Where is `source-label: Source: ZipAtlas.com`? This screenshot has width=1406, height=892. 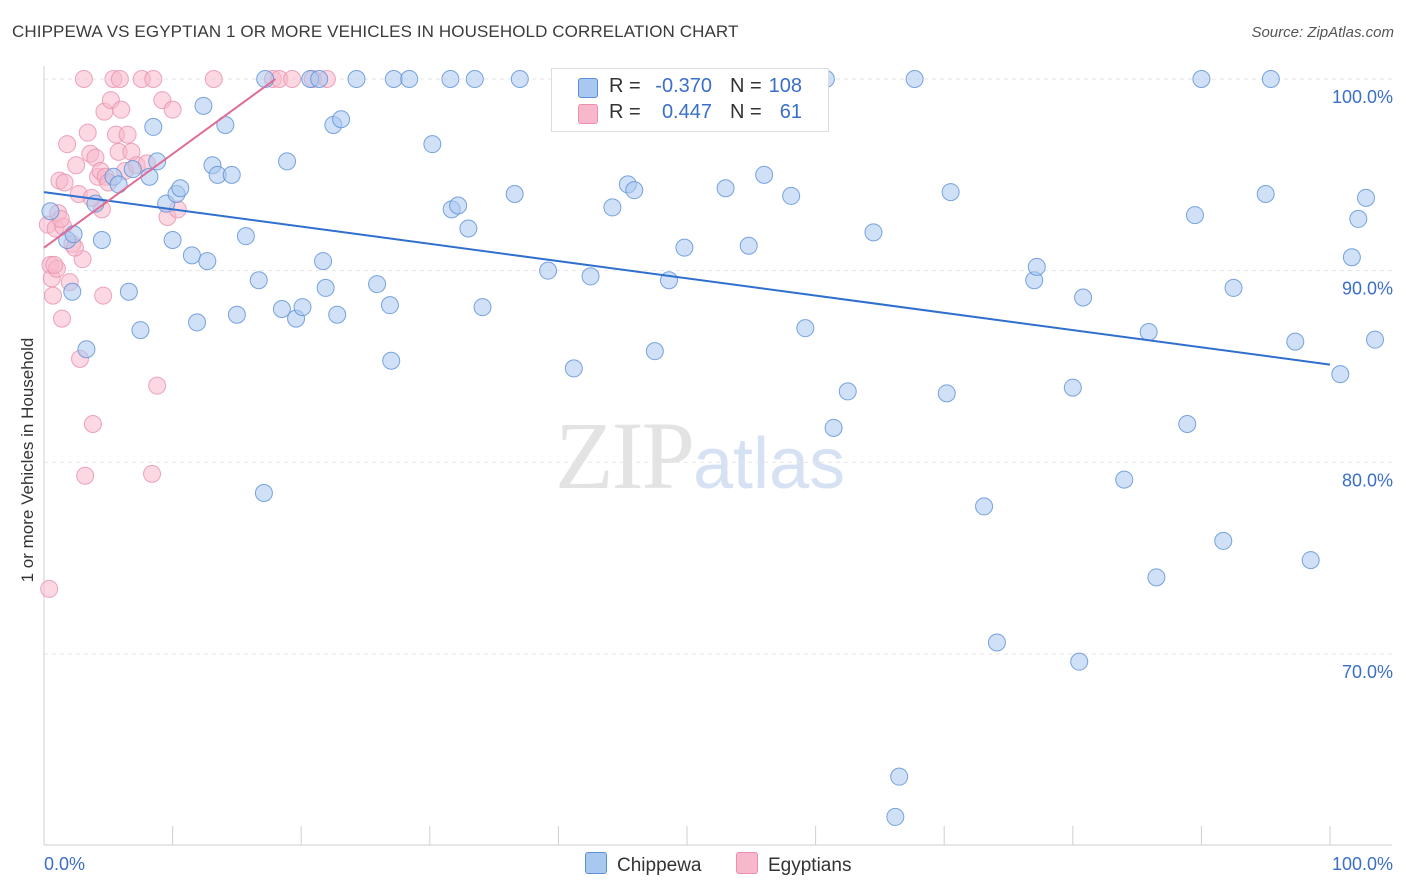
source-label: Source: ZipAtlas.com is located at coordinates (1322, 32).